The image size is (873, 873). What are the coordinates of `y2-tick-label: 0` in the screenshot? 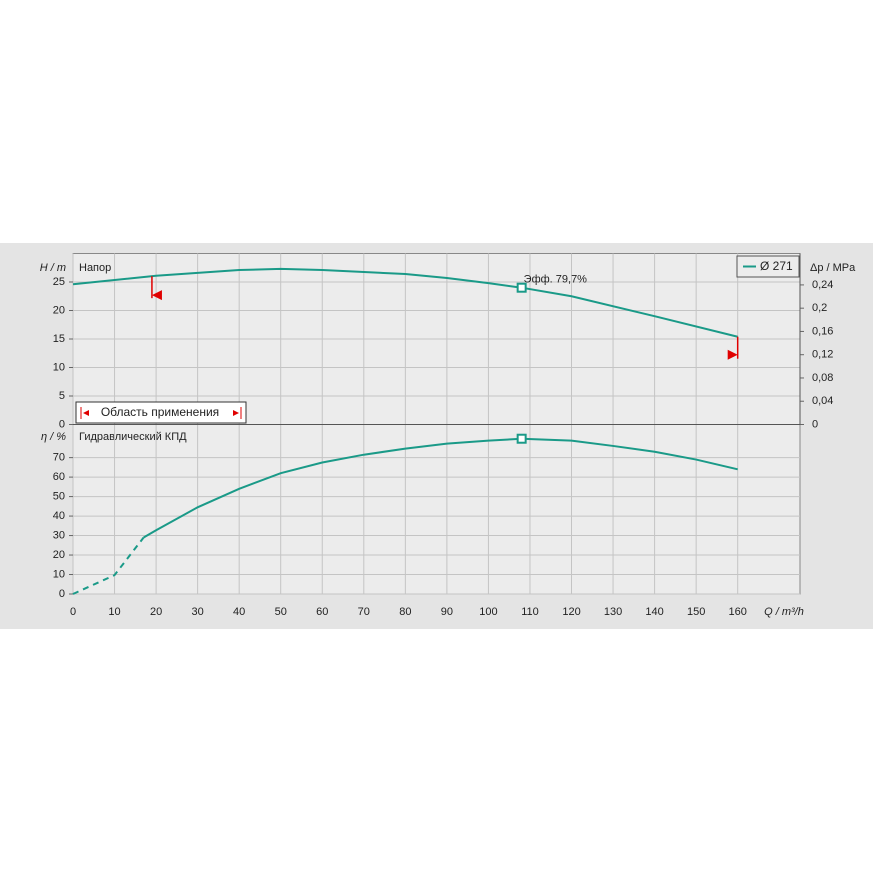 It's located at (815, 424).